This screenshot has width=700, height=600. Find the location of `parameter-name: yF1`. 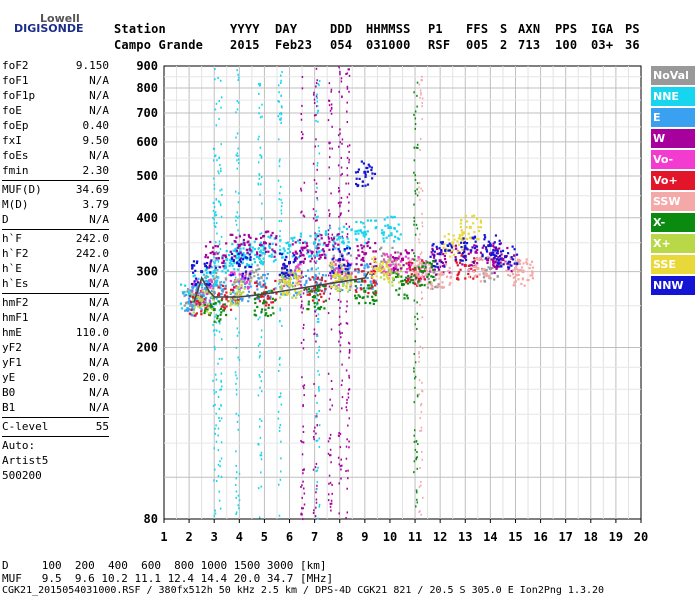

parameter-name: yF1 is located at coordinates (12, 362).